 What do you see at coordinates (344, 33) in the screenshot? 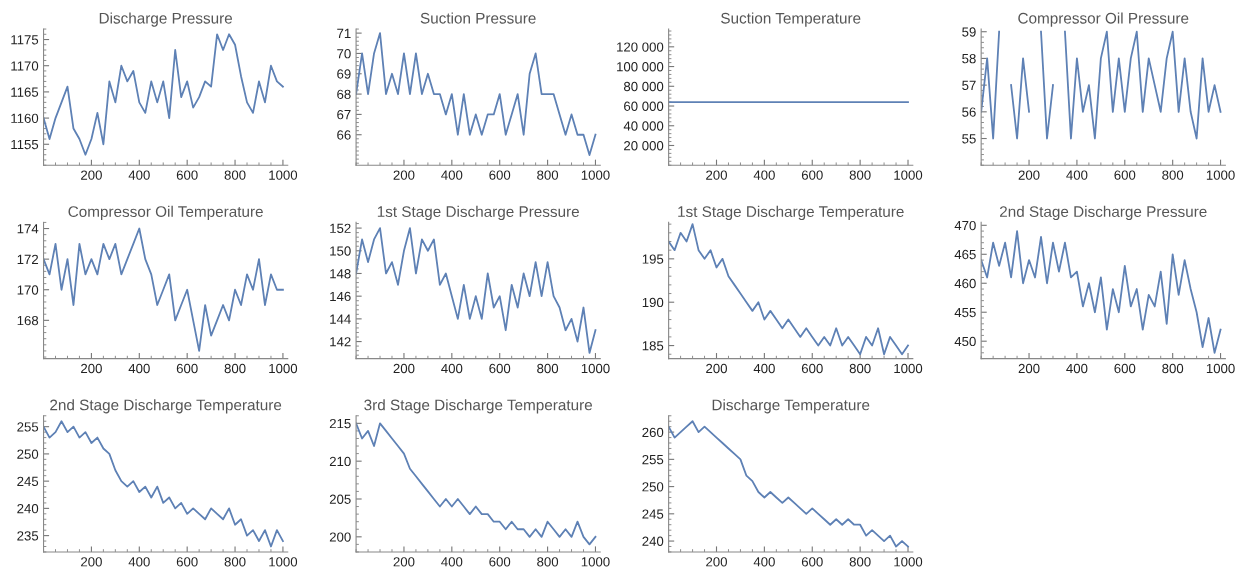
I see `y-tick-label: 71` at bounding box center [344, 33].